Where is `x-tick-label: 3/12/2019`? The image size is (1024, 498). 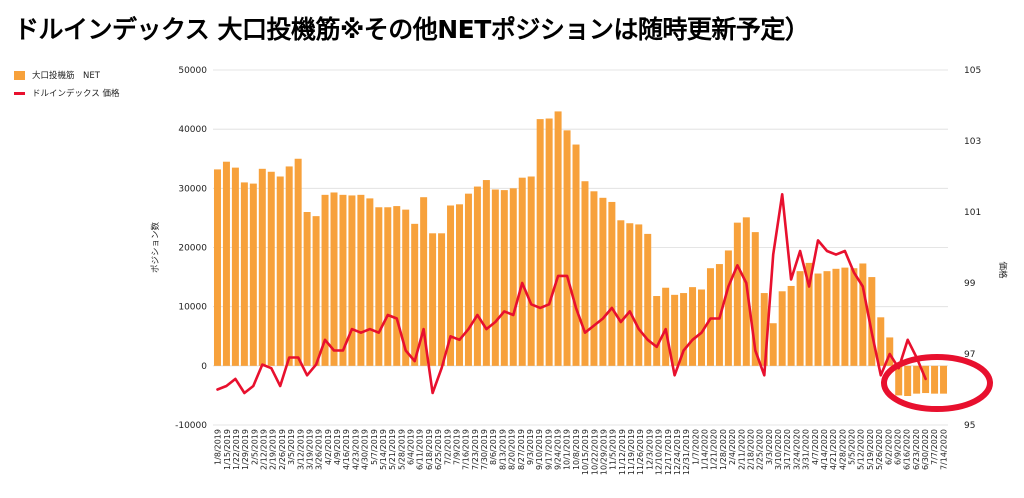 x-tick-label: 3/12/2019 is located at coordinates (300, 449).